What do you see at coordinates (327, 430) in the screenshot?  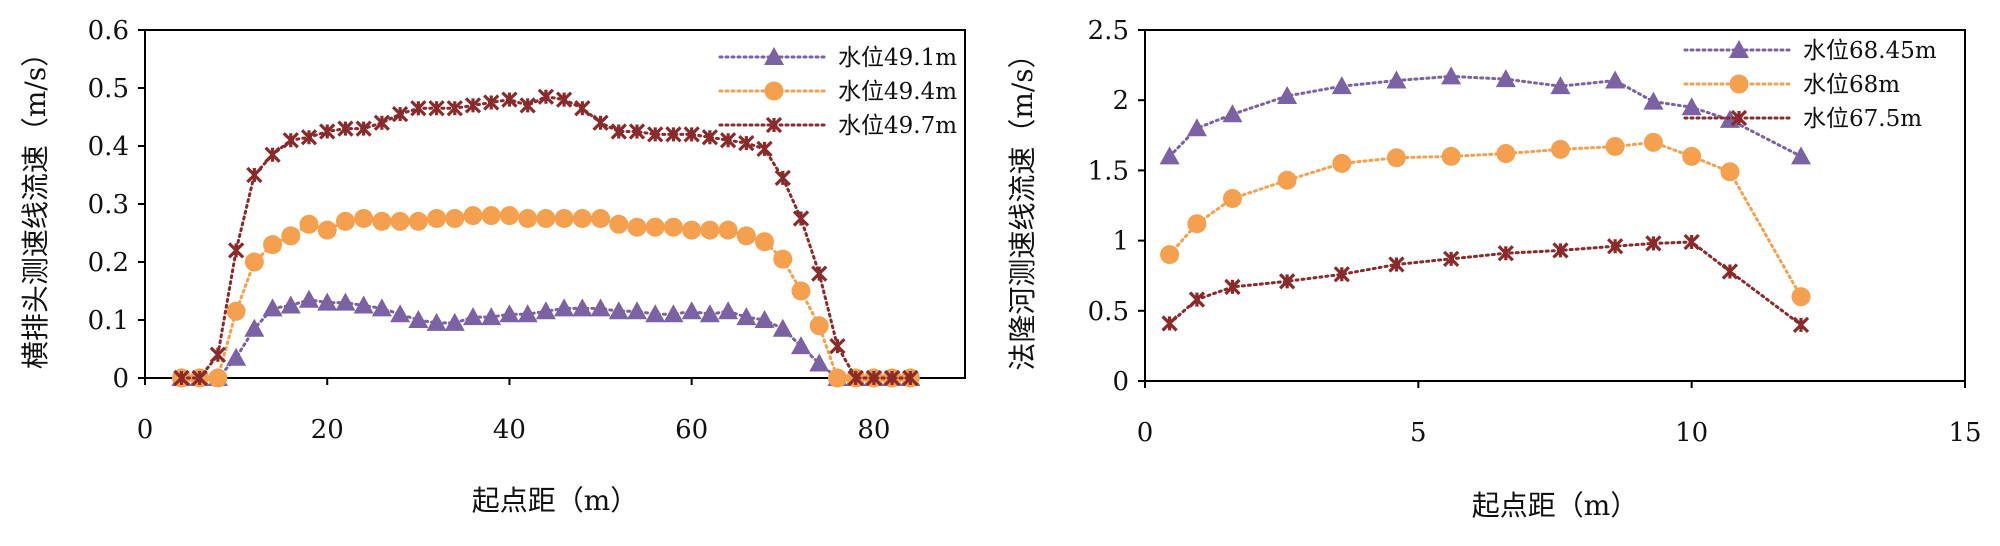 I see `x-tick-label: 20` at bounding box center [327, 430].